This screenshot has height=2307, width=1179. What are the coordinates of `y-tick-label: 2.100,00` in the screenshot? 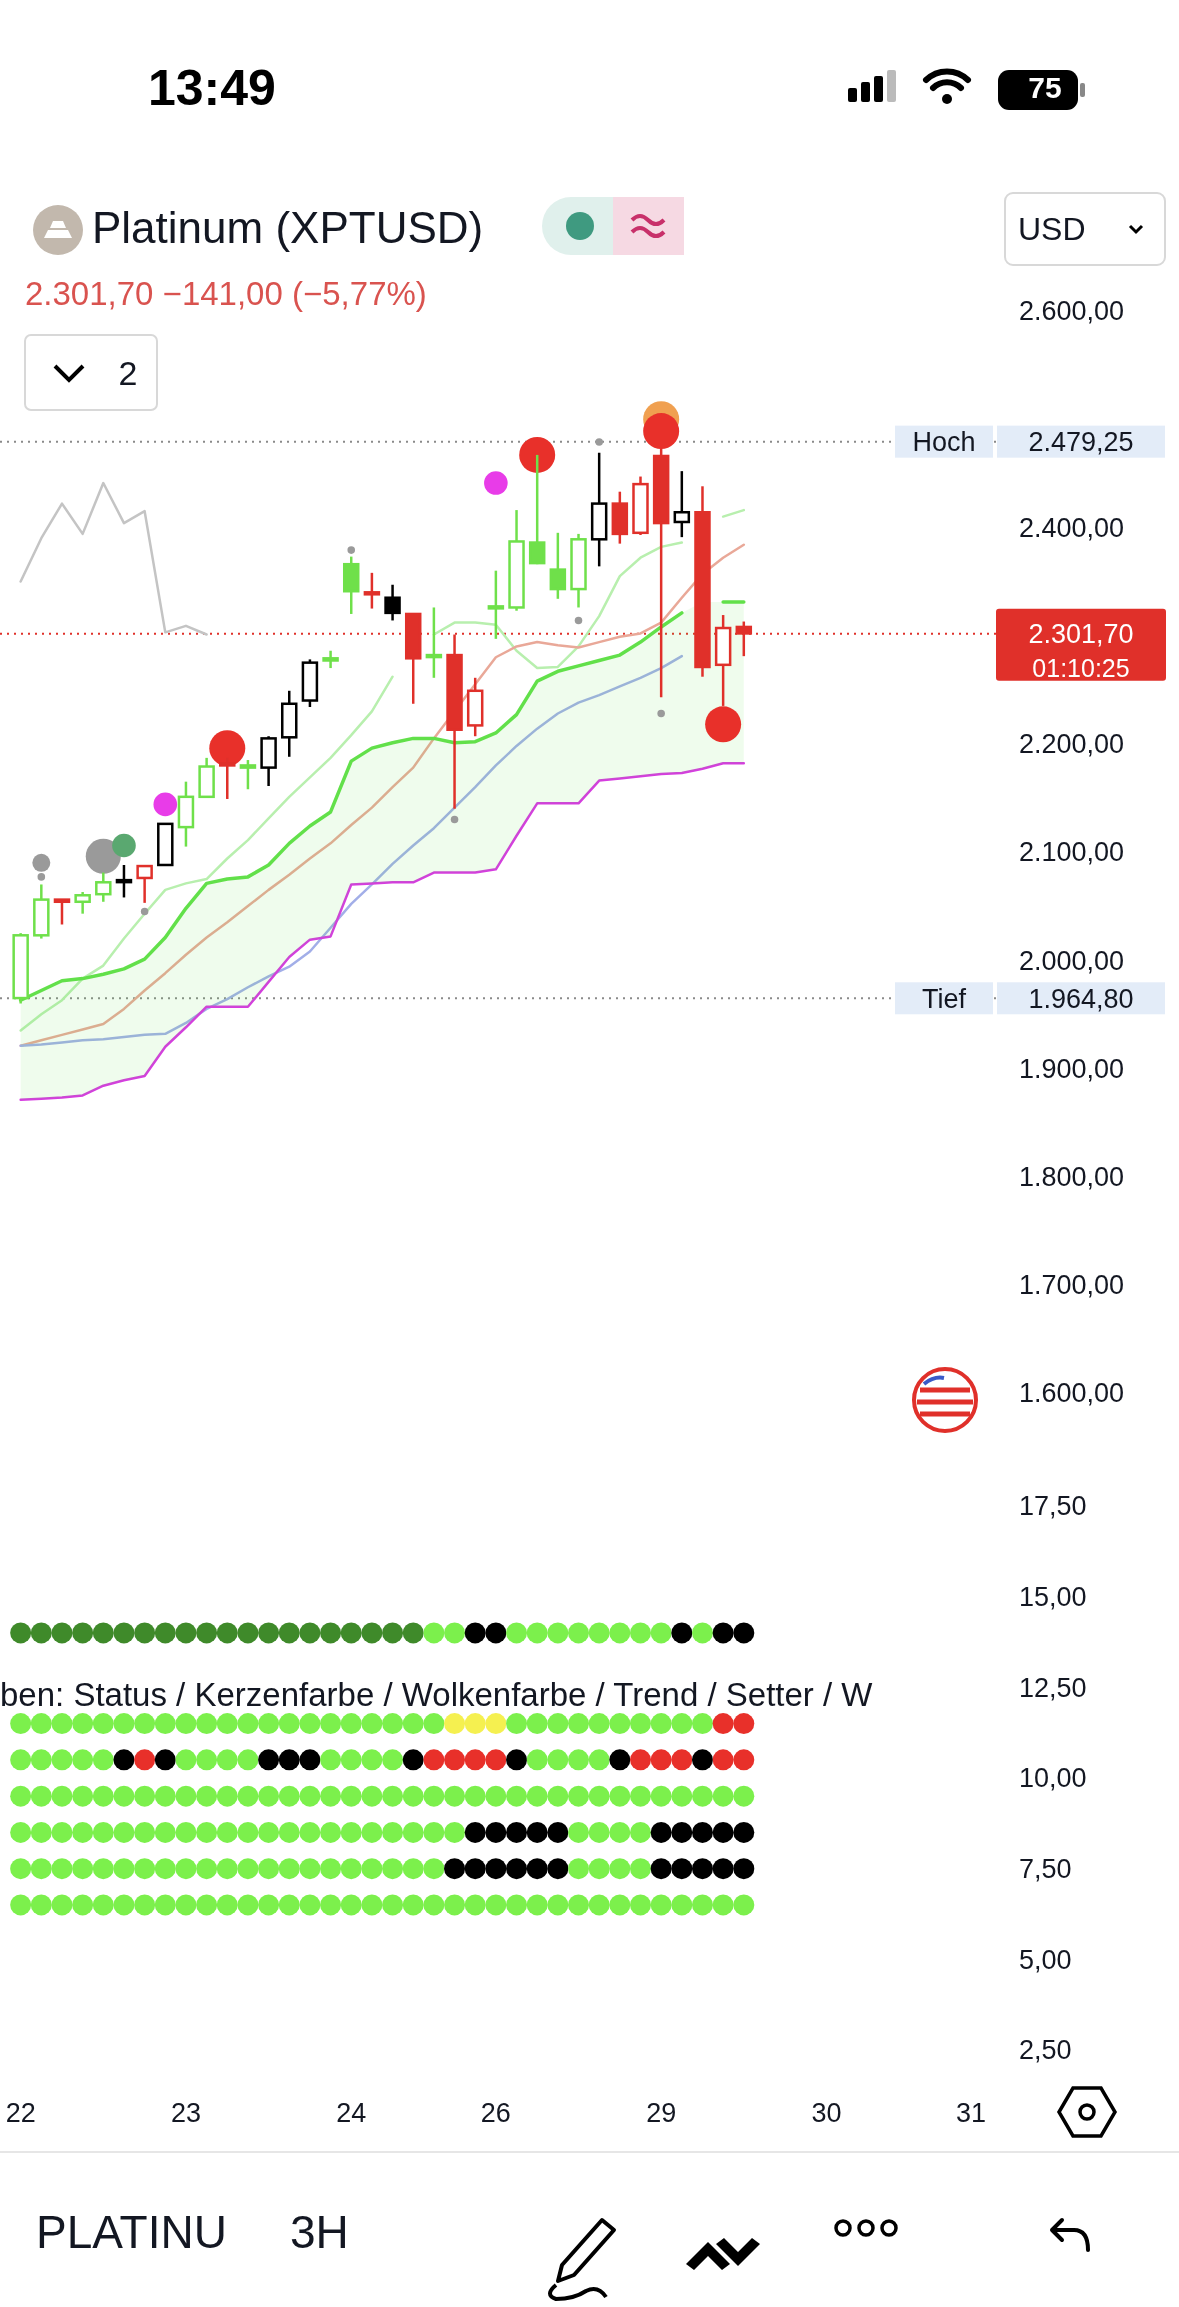 It's located at (1072, 852).